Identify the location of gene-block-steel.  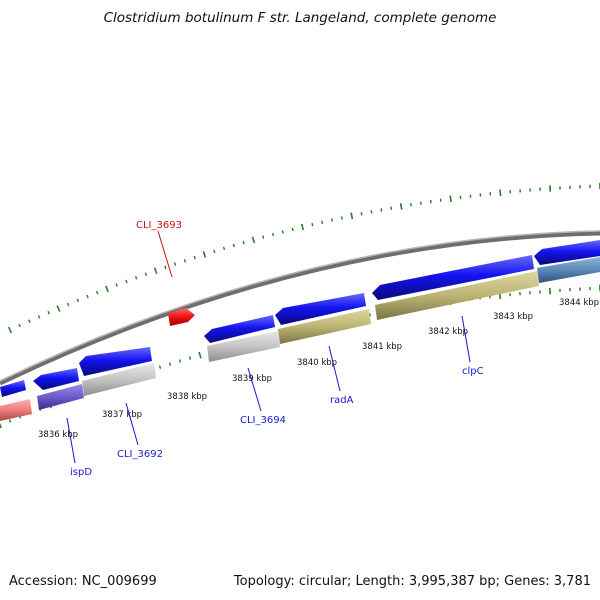
(568, 270).